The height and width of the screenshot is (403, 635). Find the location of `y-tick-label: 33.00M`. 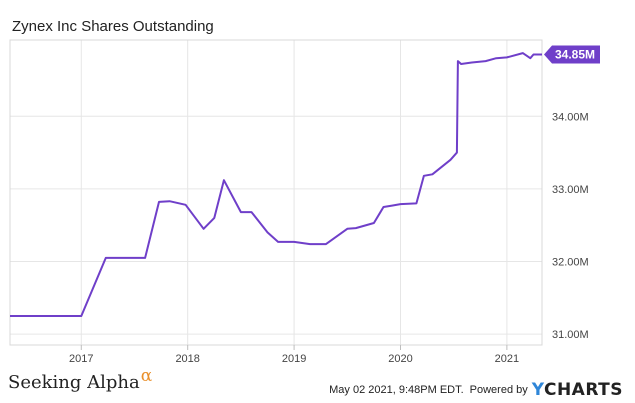

y-tick-label: 33.00M is located at coordinates (570, 190).